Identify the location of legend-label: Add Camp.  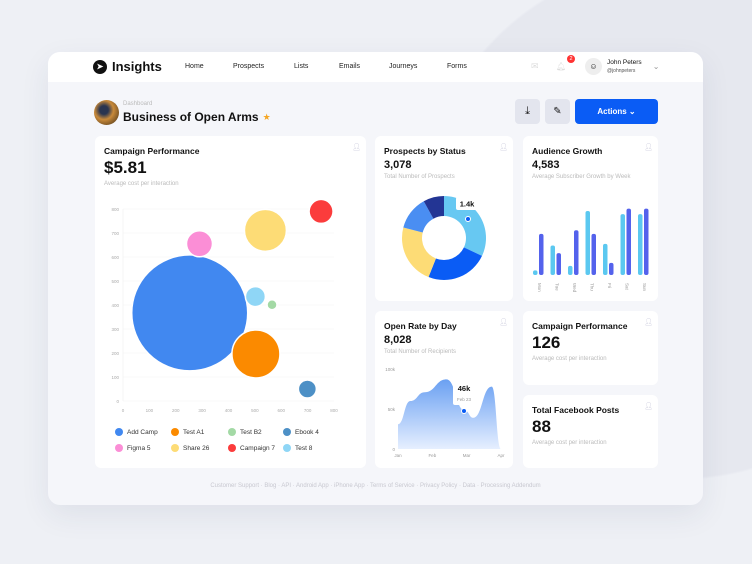
(142, 432).